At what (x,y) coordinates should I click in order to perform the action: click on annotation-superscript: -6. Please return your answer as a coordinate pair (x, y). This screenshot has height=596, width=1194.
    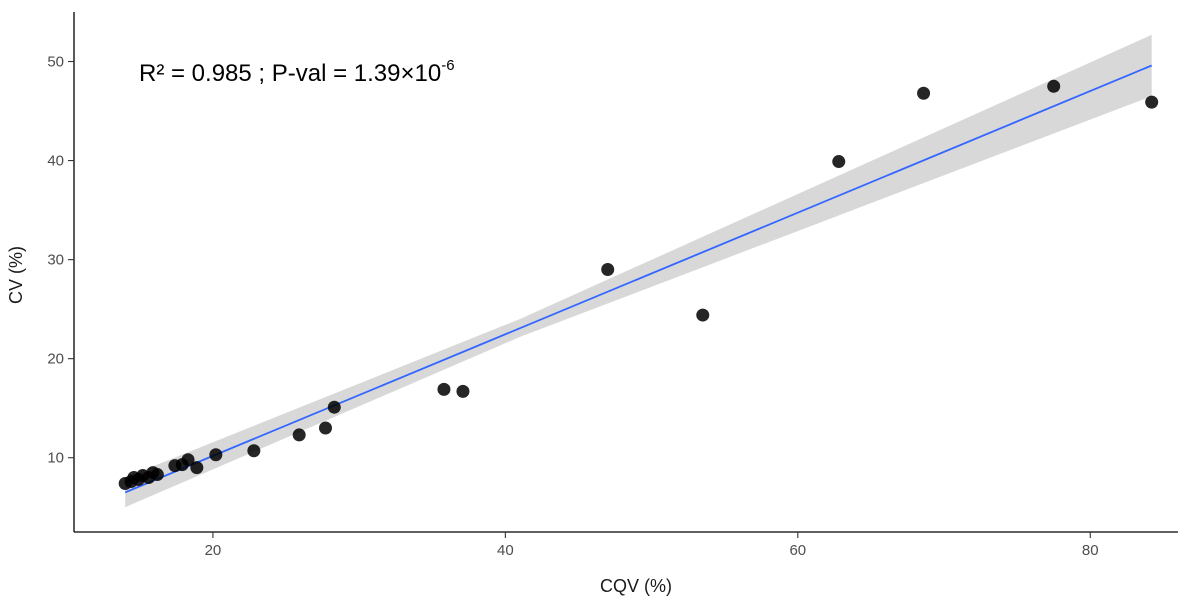
    Looking at the image, I should click on (447, 65).